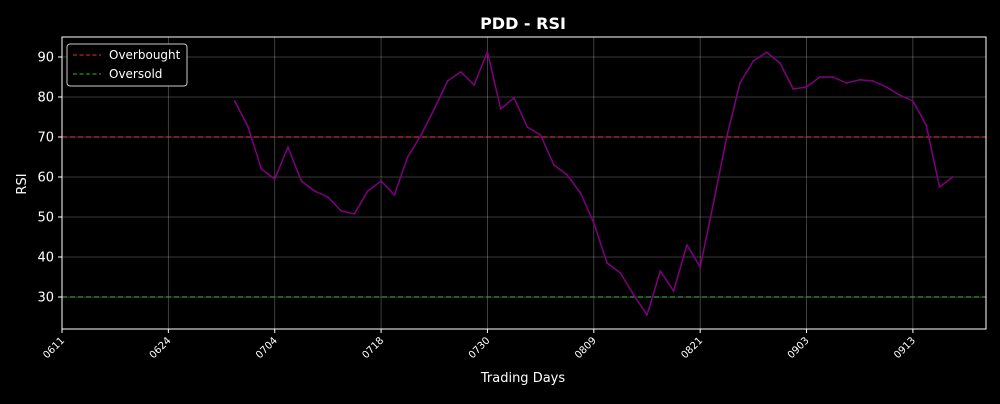 The width and height of the screenshot is (1000, 404). What do you see at coordinates (693, 348) in the screenshot?
I see `x-tick-label: 0821` at bounding box center [693, 348].